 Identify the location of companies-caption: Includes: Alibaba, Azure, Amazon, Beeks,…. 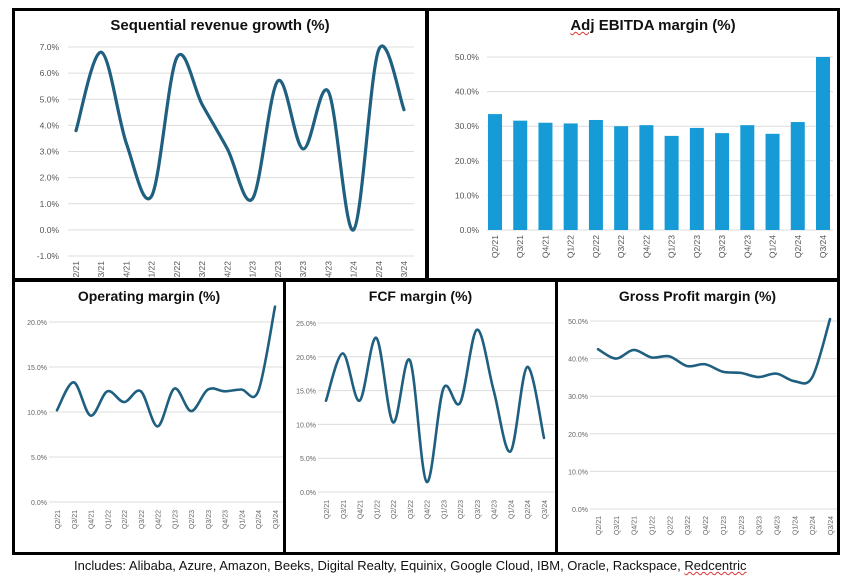
(410, 565).